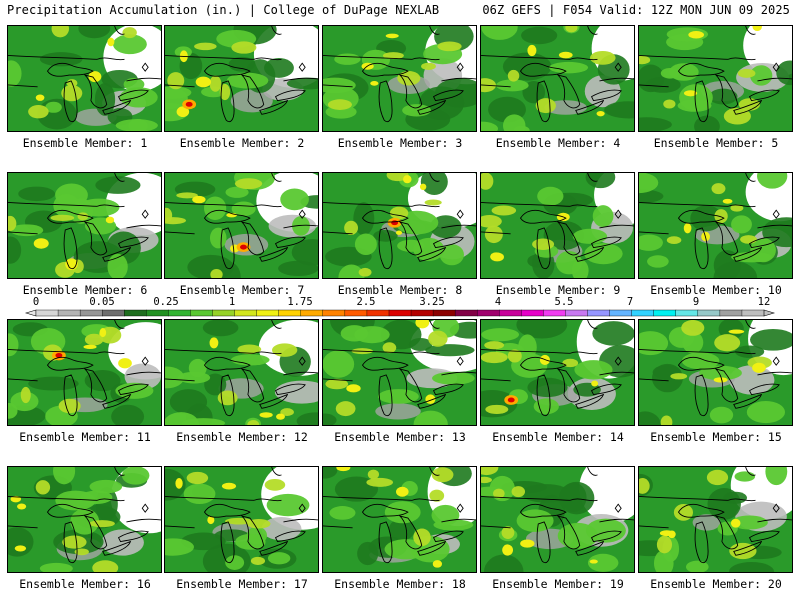  I want to click on ensemble-member-label: Ensemble Member: 12, so click(242, 437).